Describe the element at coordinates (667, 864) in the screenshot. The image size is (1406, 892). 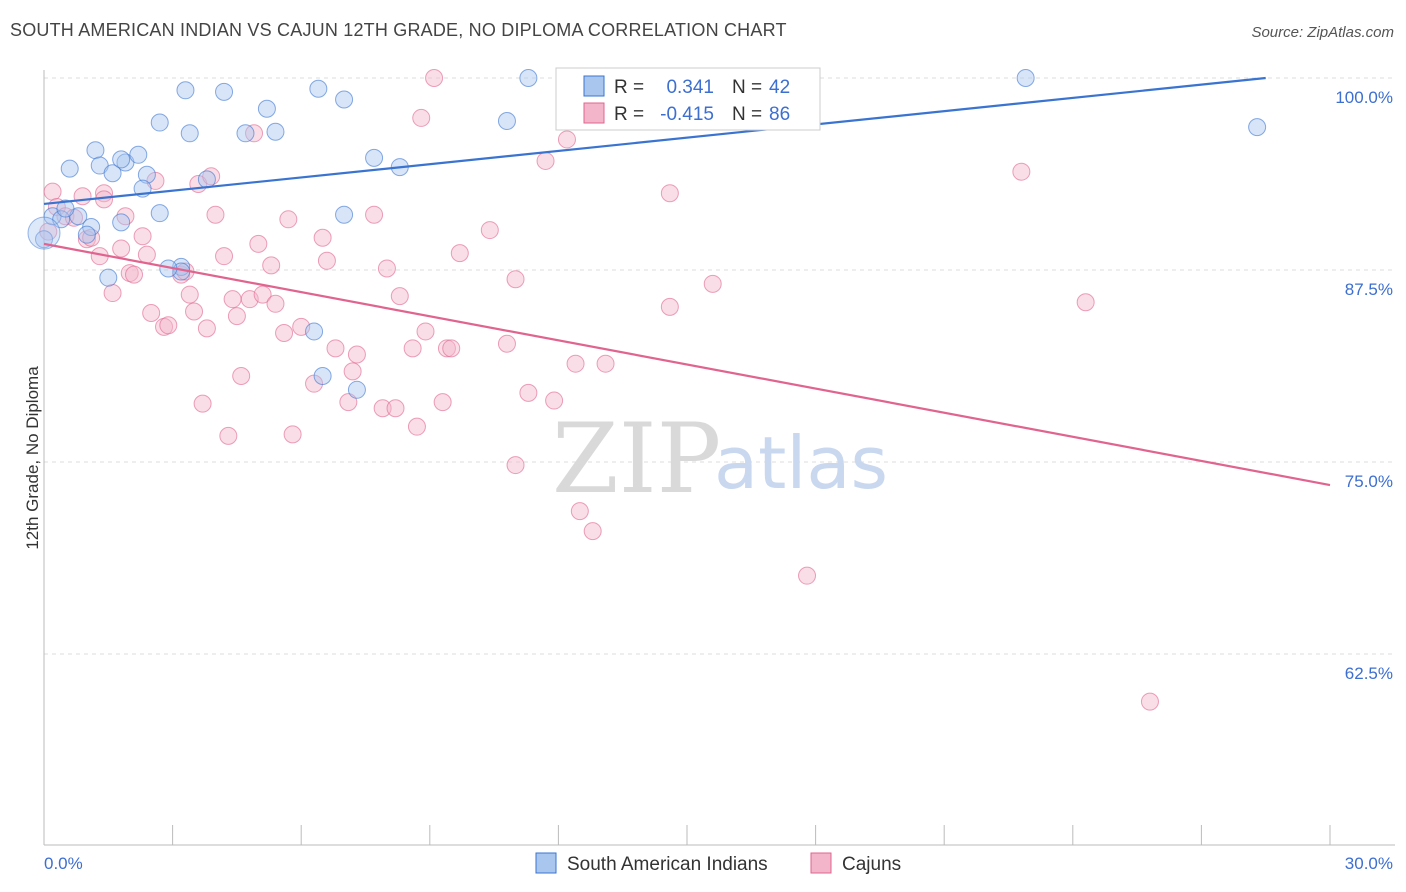
I see `bottom-legend-label-blue: South American Indians` at that location.